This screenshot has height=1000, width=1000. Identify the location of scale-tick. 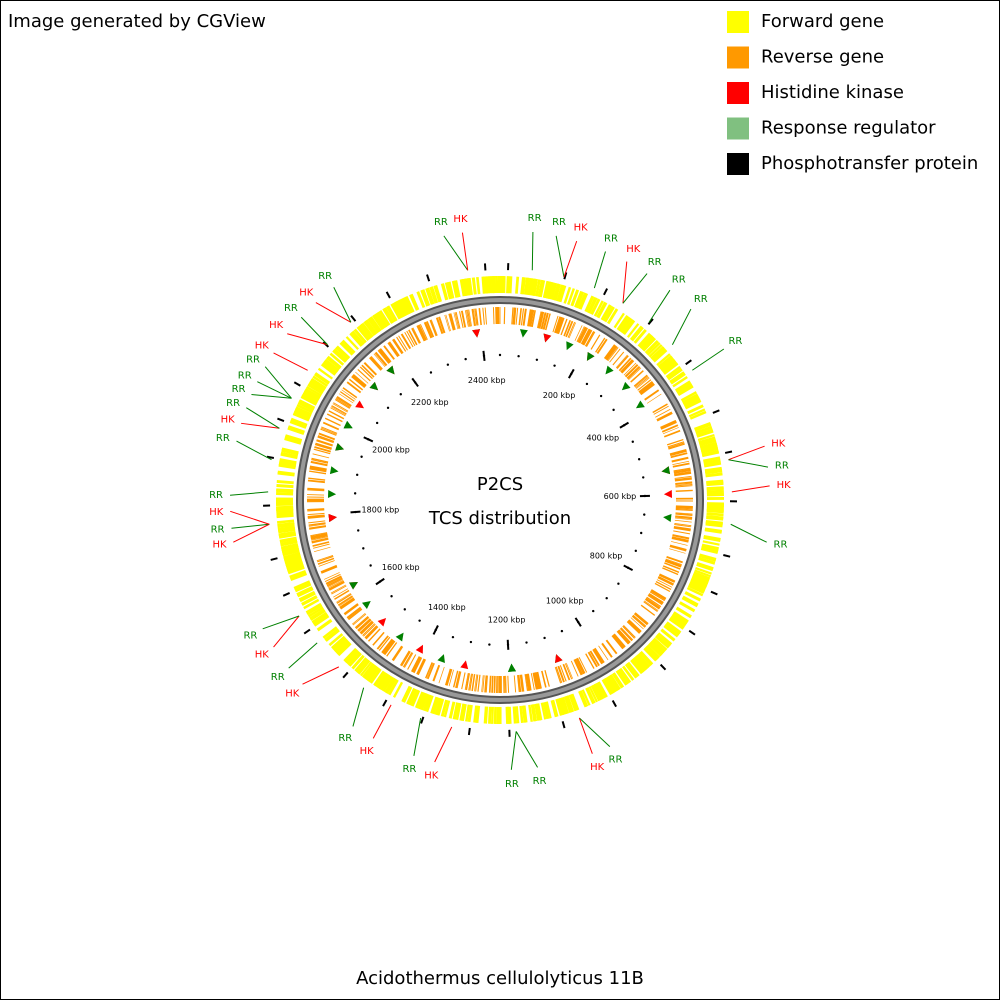
(415, 382).